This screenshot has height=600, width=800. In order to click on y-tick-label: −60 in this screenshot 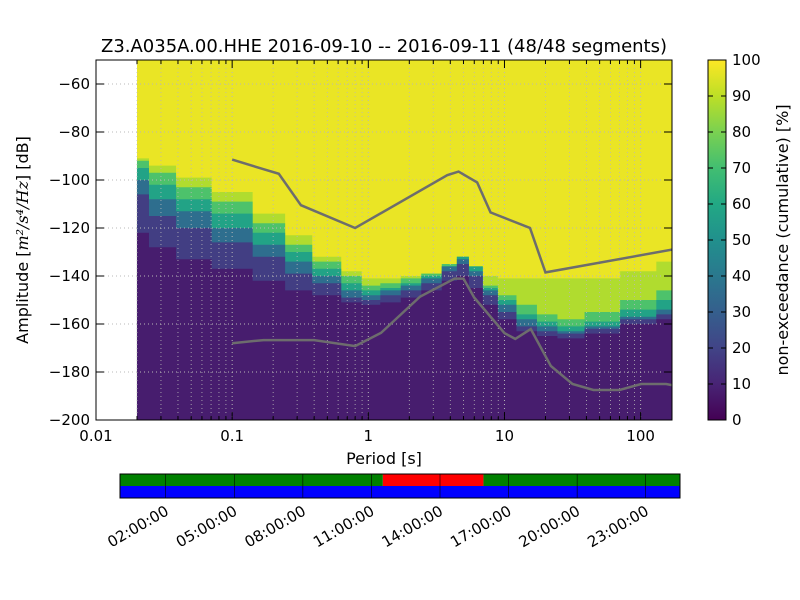, I will do `click(74, 84)`.